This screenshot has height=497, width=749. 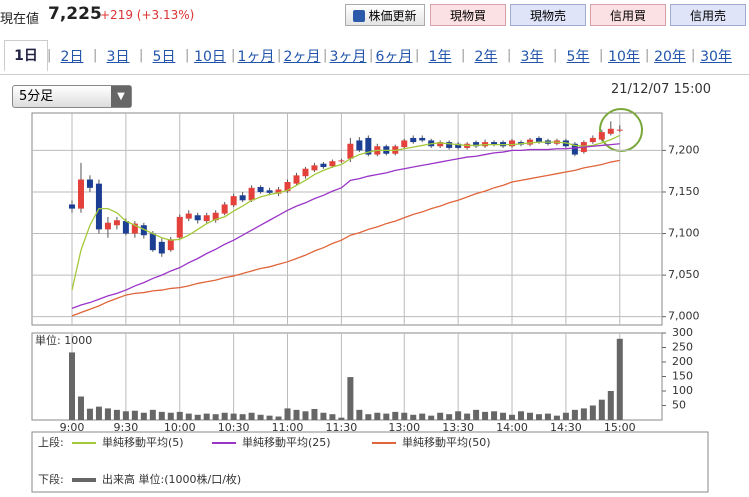 I want to click on trade-button: 現物売, so click(x=548, y=15).